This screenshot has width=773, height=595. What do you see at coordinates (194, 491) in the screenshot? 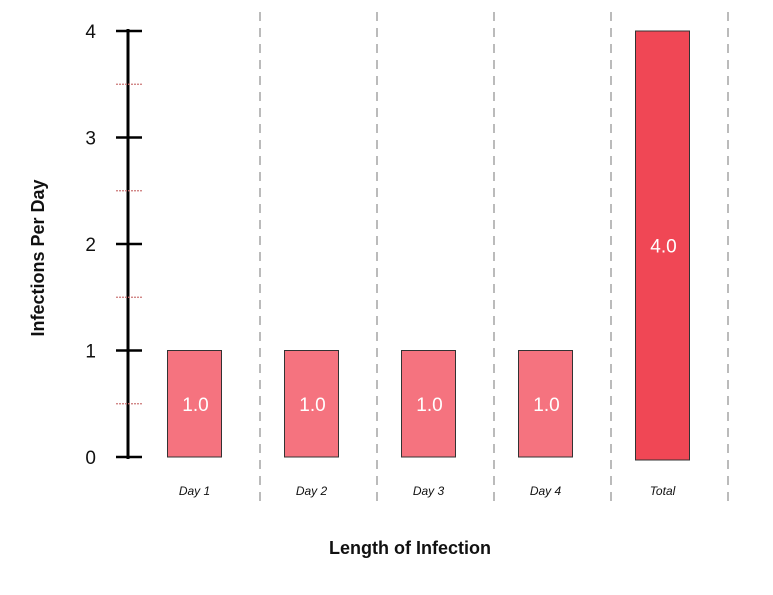
I see `x-category-label: Day 1` at bounding box center [194, 491].